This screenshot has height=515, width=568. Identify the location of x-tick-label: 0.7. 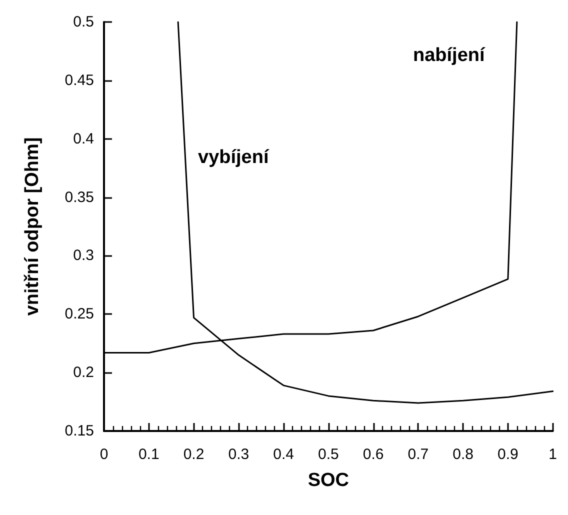
(418, 454).